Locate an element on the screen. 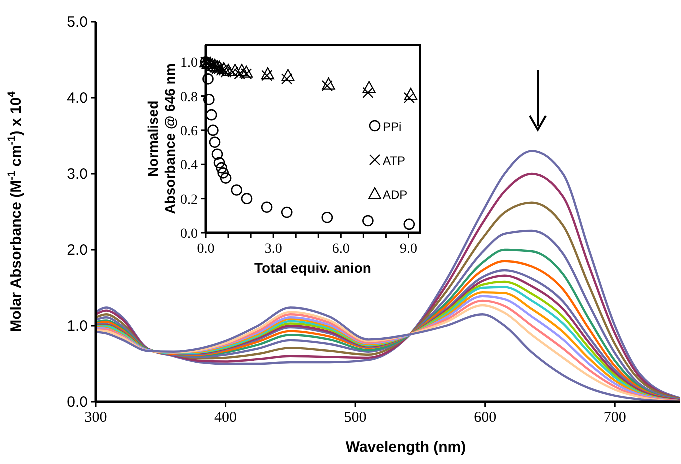 This screenshot has height=464, width=681. x-tick-label: 6.0 is located at coordinates (341, 249).